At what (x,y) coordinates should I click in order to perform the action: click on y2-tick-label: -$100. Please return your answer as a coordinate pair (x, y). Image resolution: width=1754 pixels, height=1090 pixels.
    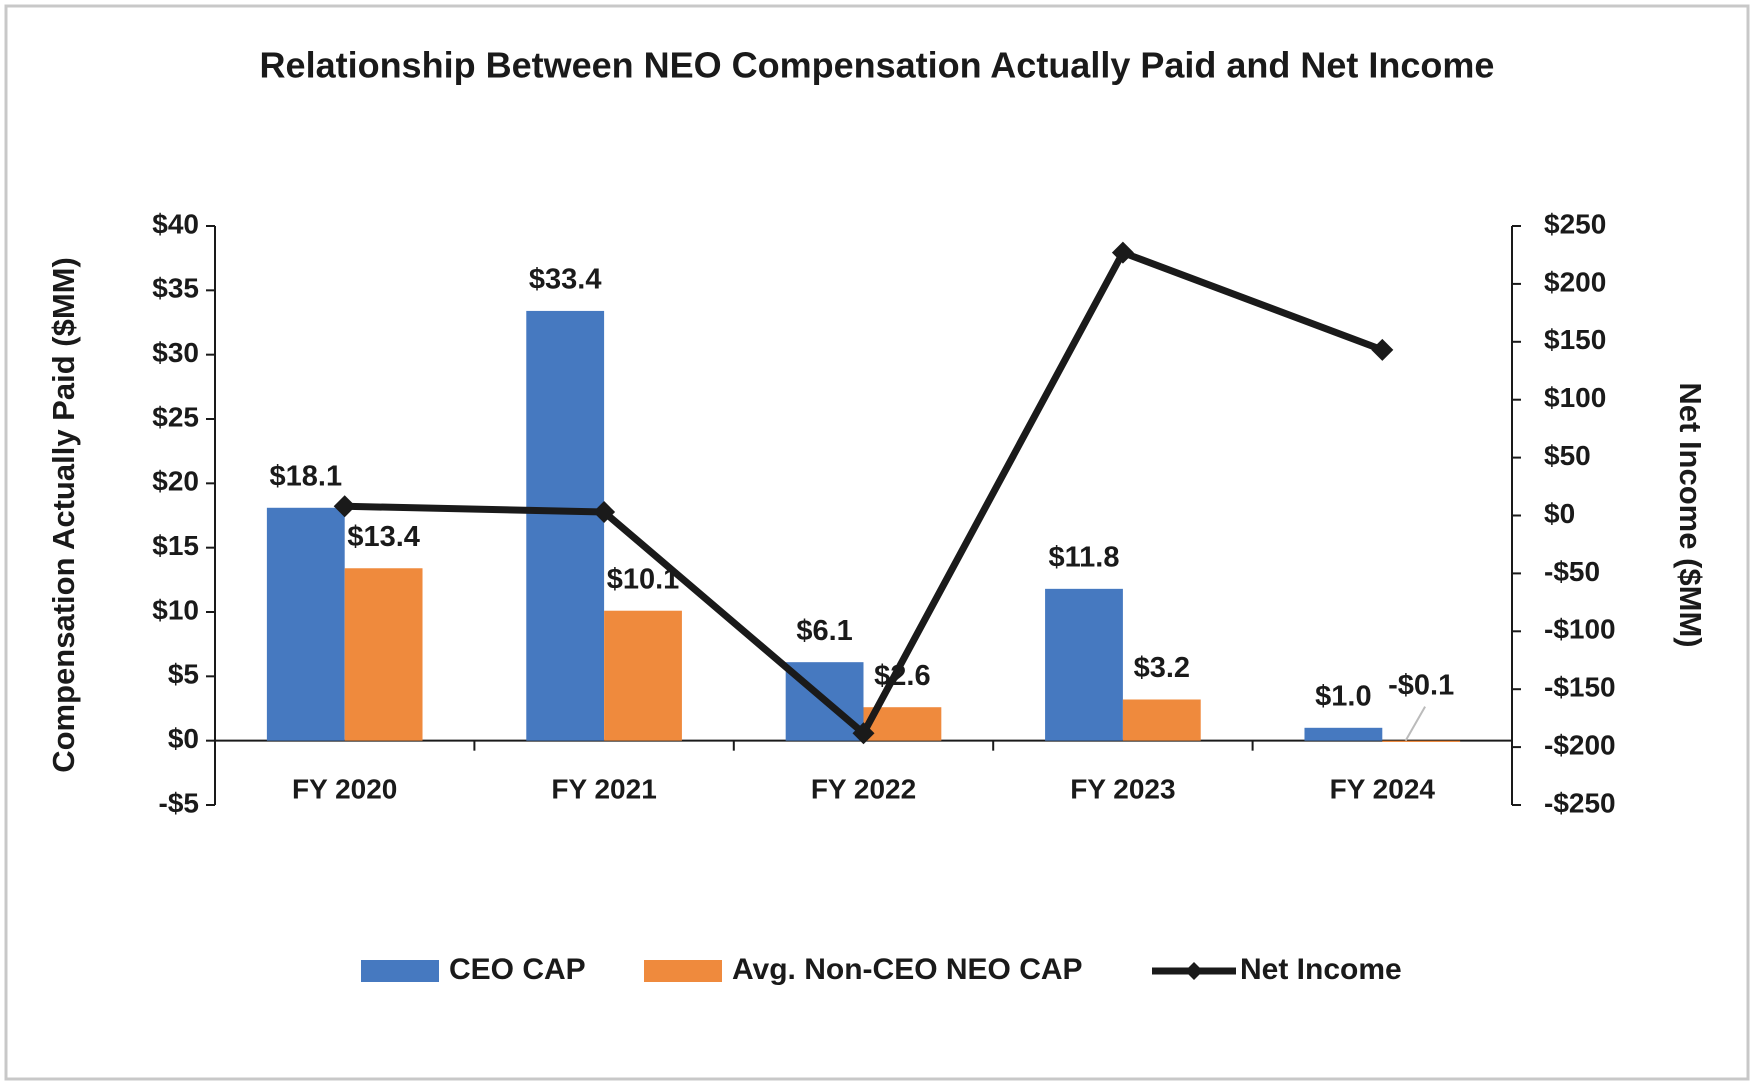
    Looking at the image, I should click on (1580, 629).